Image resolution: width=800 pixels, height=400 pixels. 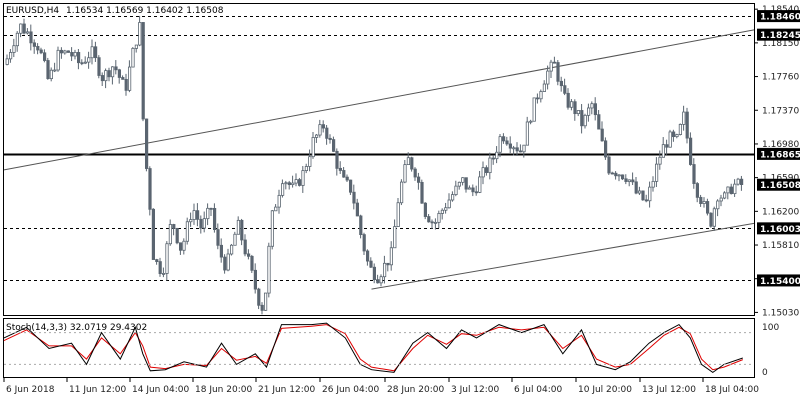 What do you see at coordinates (765, 373) in the screenshot?
I see `stochastic-level-0: 0` at bounding box center [765, 373].